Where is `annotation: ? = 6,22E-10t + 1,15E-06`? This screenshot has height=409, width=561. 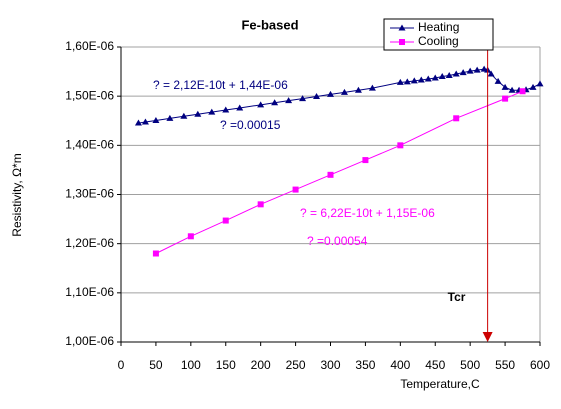 annotation: ? = 6,22E-10t + 1,15E-06 is located at coordinates (367, 213).